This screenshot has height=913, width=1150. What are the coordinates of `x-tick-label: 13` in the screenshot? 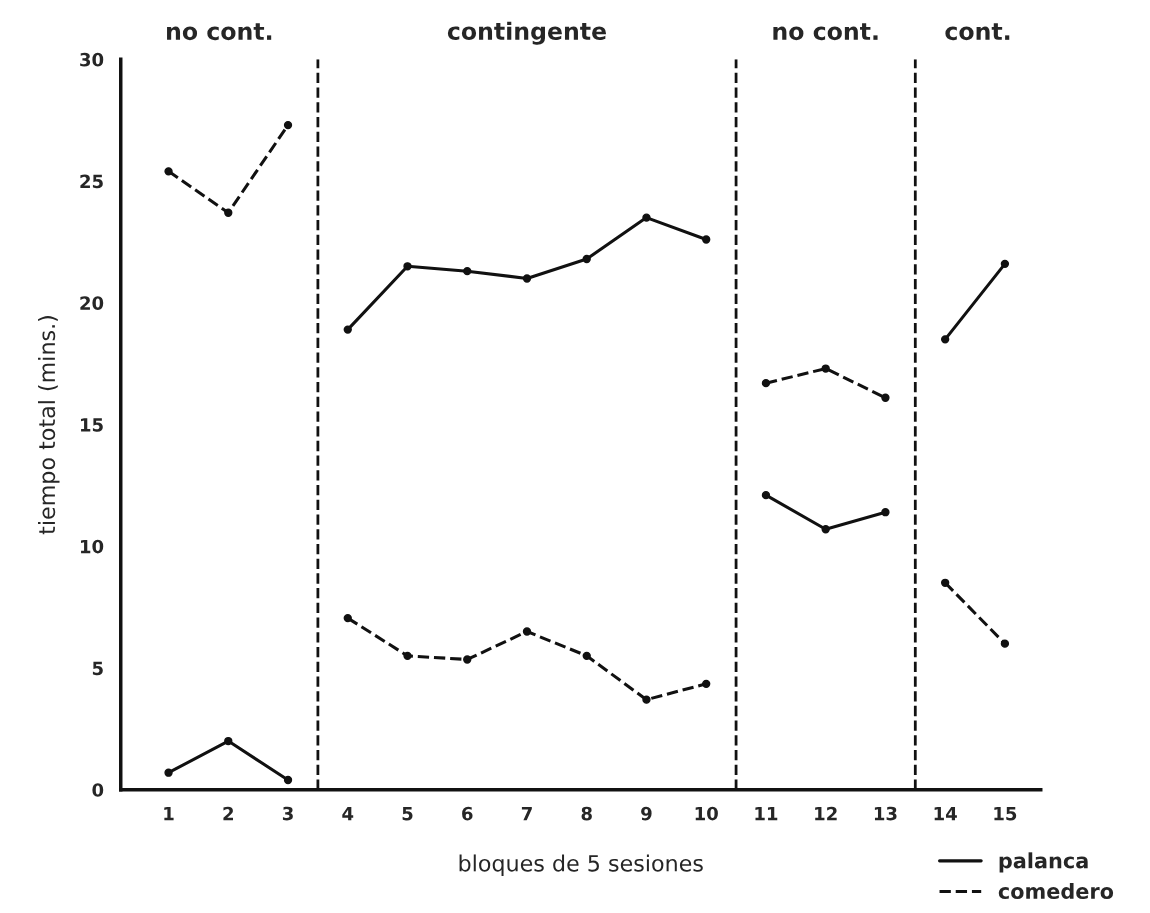 It's located at (885, 813).